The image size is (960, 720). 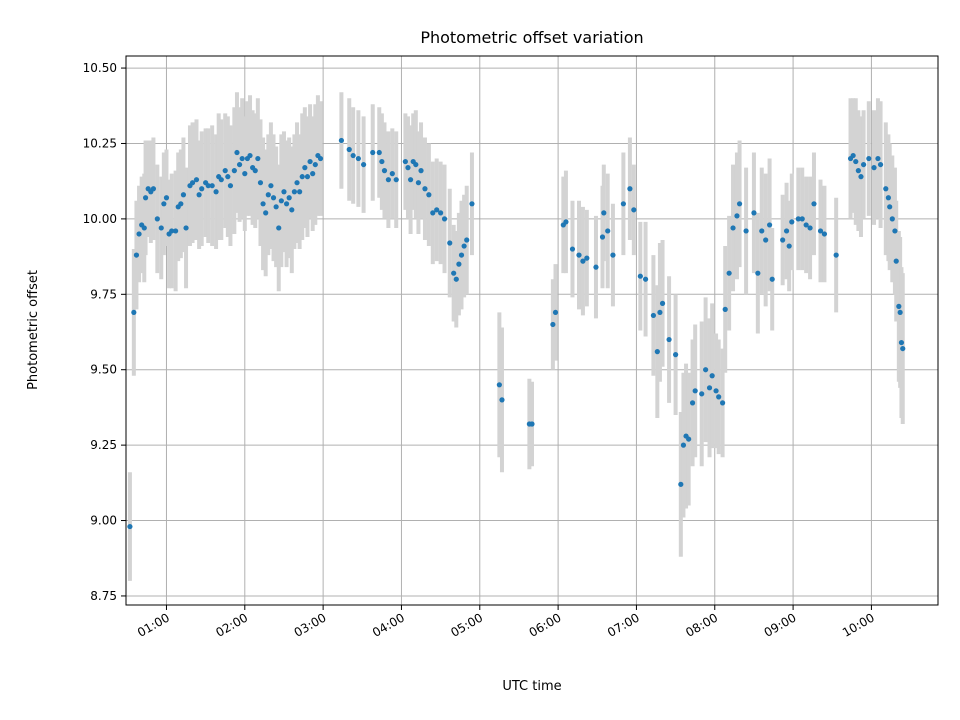 What do you see at coordinates (531, 686) in the screenshot?
I see `x-axis-label: UTC time` at bounding box center [531, 686].